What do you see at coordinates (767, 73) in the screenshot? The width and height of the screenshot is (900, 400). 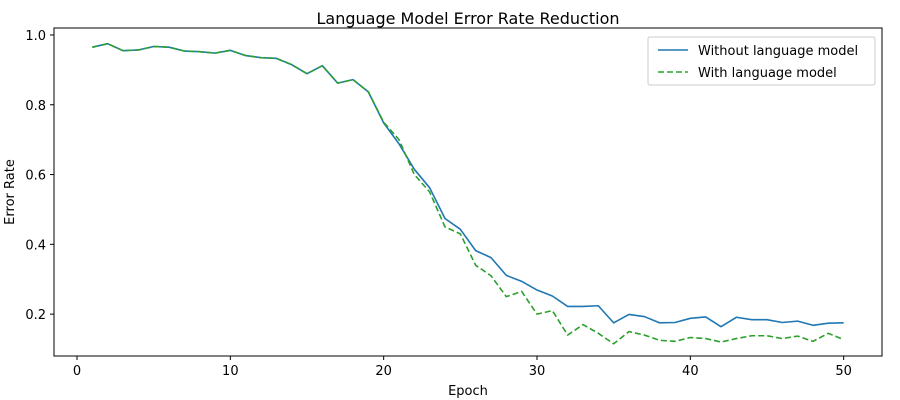 I see `legend-label-with-language-model: With language model` at bounding box center [767, 73].